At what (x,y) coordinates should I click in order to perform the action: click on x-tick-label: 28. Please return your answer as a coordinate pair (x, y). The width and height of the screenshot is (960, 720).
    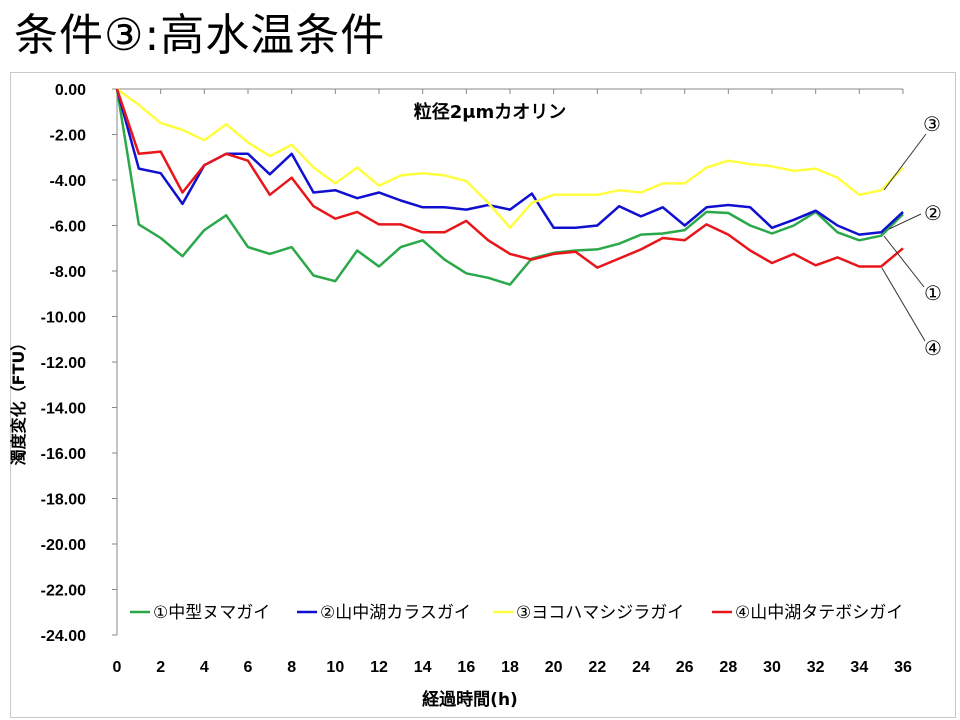
    Looking at the image, I should click on (728, 667).